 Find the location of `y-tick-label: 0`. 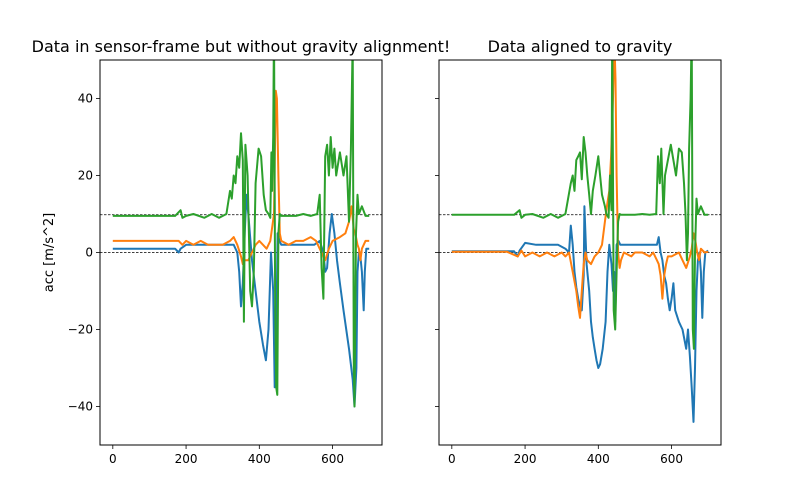

y-tick-label: 0 is located at coordinates (89, 253).